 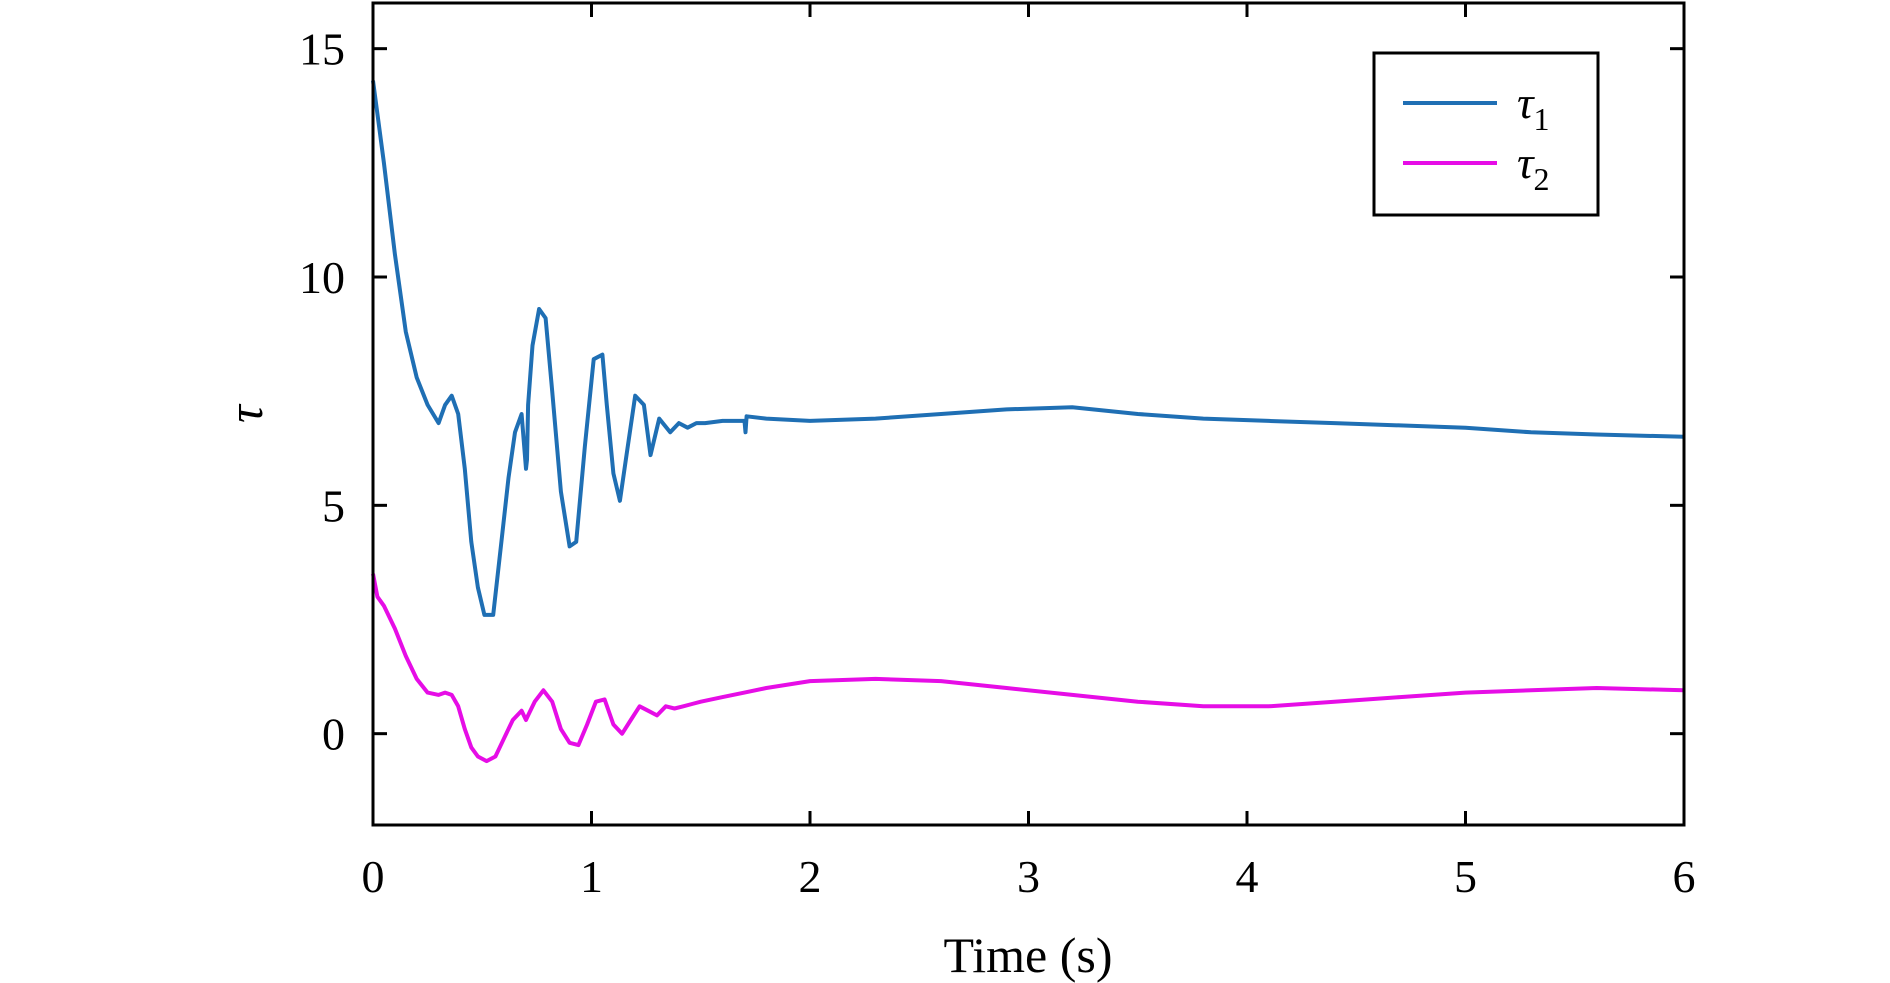 I want to click on x-axis-title: Time (s), so click(x=1027, y=955).